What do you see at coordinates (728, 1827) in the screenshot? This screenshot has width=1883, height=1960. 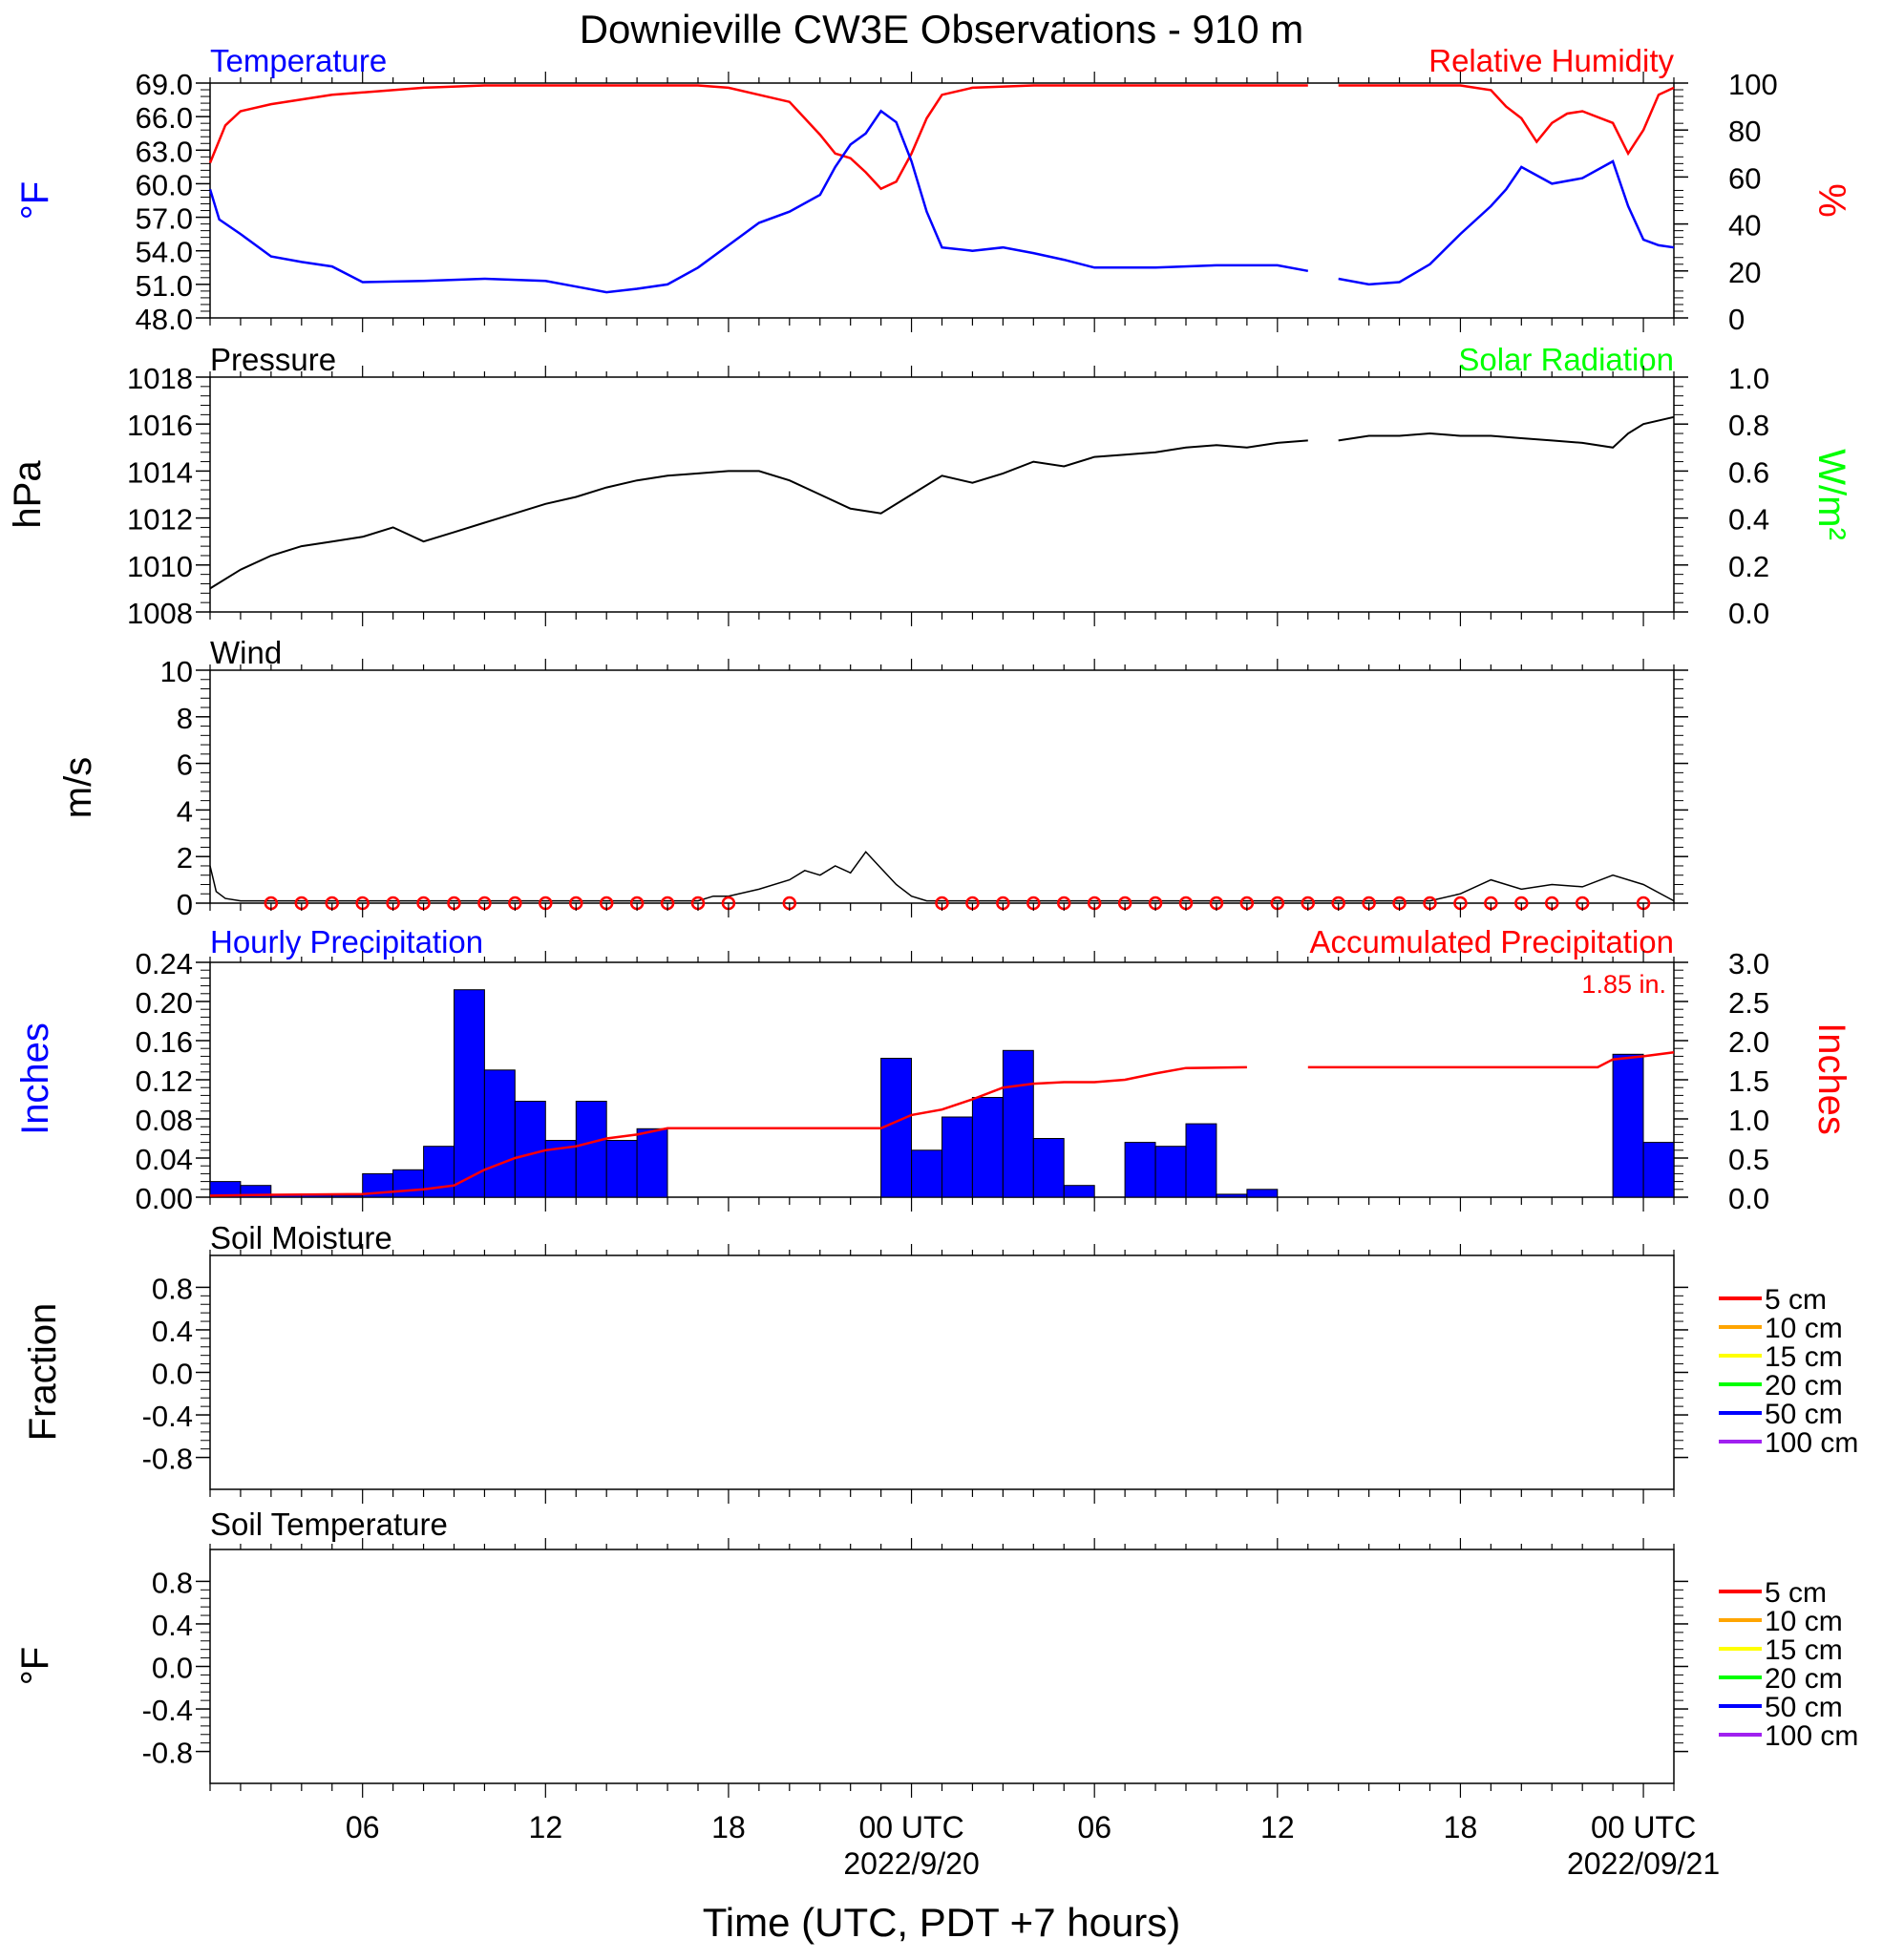 I see `x-tick-label: 18` at bounding box center [728, 1827].